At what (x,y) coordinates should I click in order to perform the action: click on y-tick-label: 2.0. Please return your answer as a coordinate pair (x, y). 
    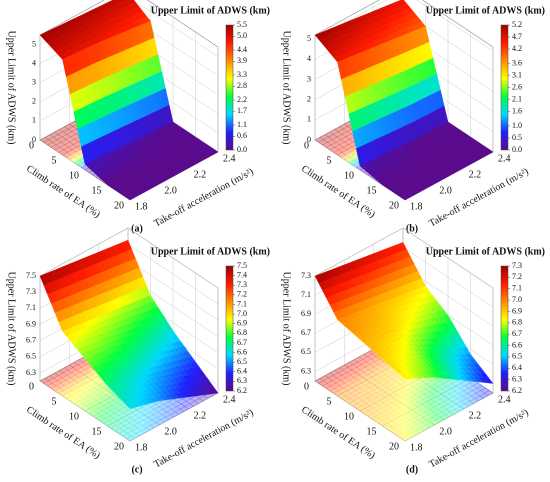
    Looking at the image, I should click on (170, 431).